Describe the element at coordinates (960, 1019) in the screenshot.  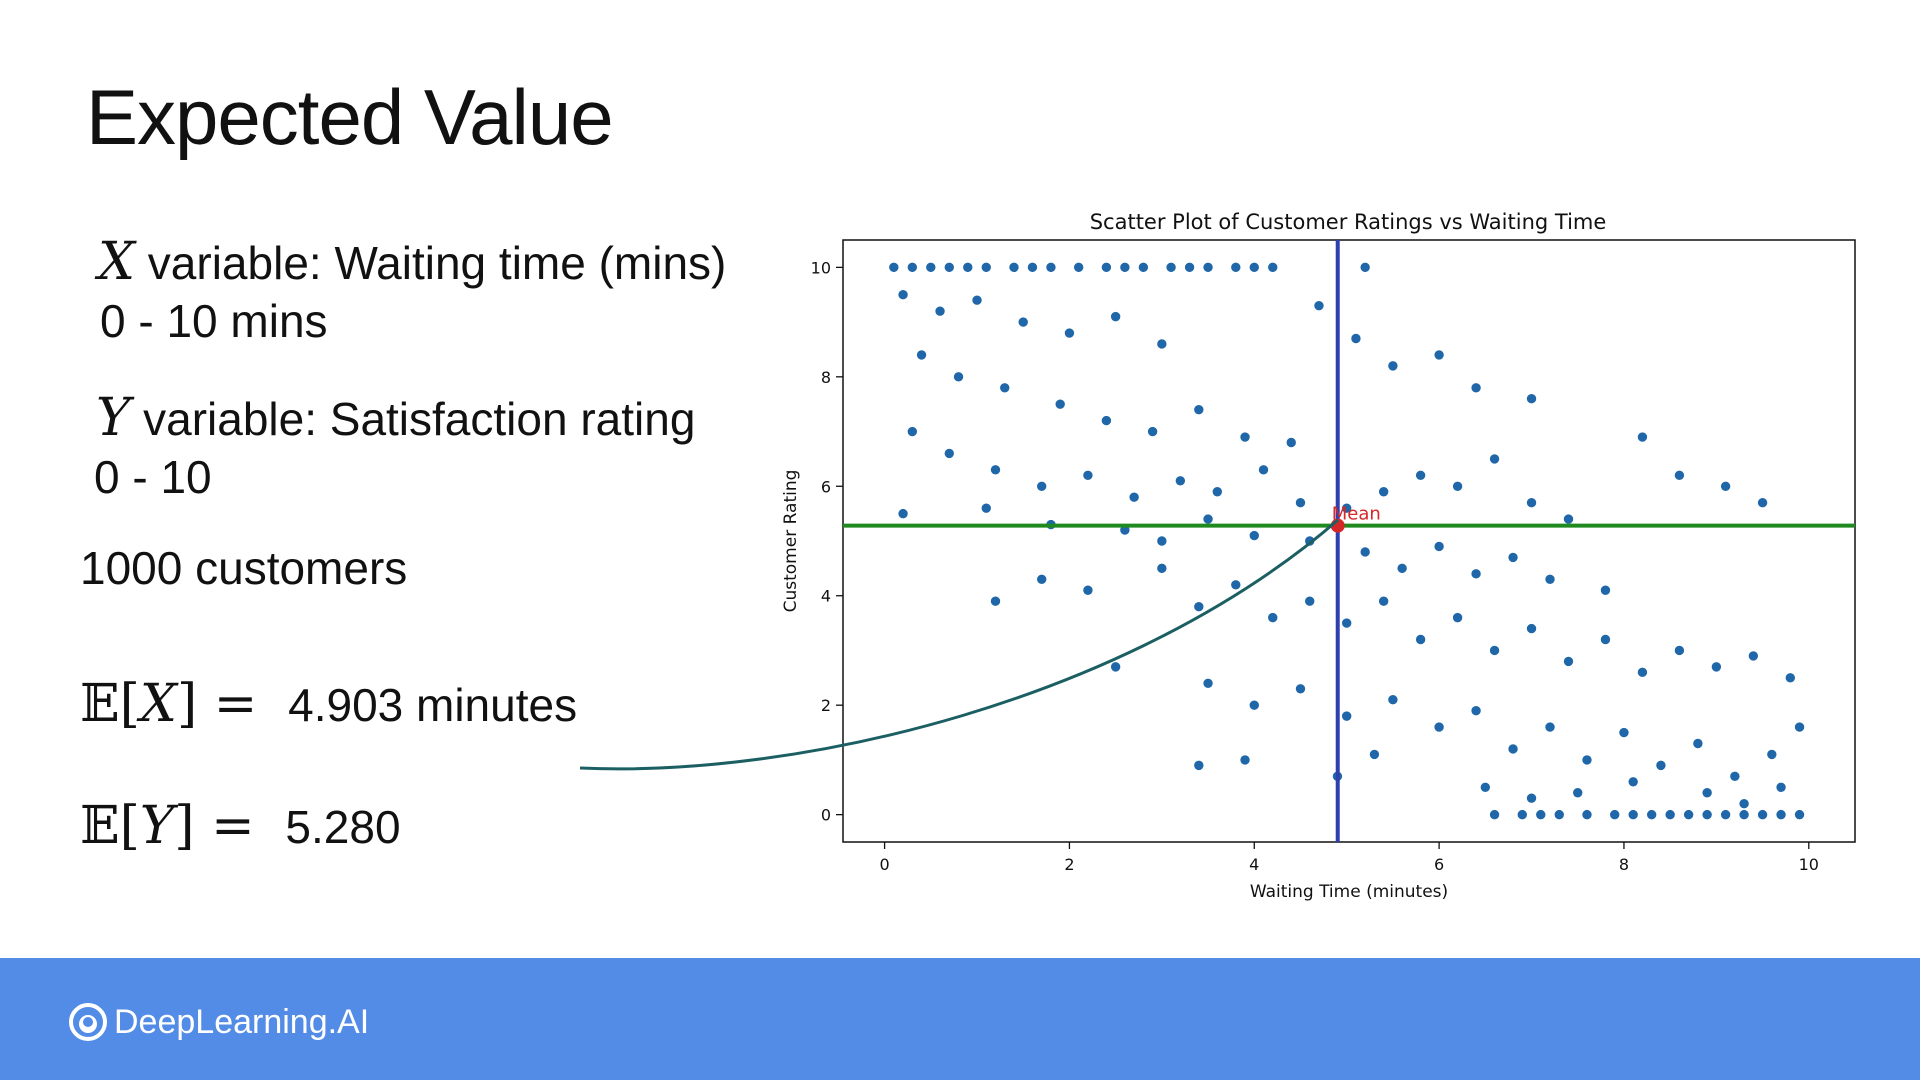
I see `footer-bar` at that location.